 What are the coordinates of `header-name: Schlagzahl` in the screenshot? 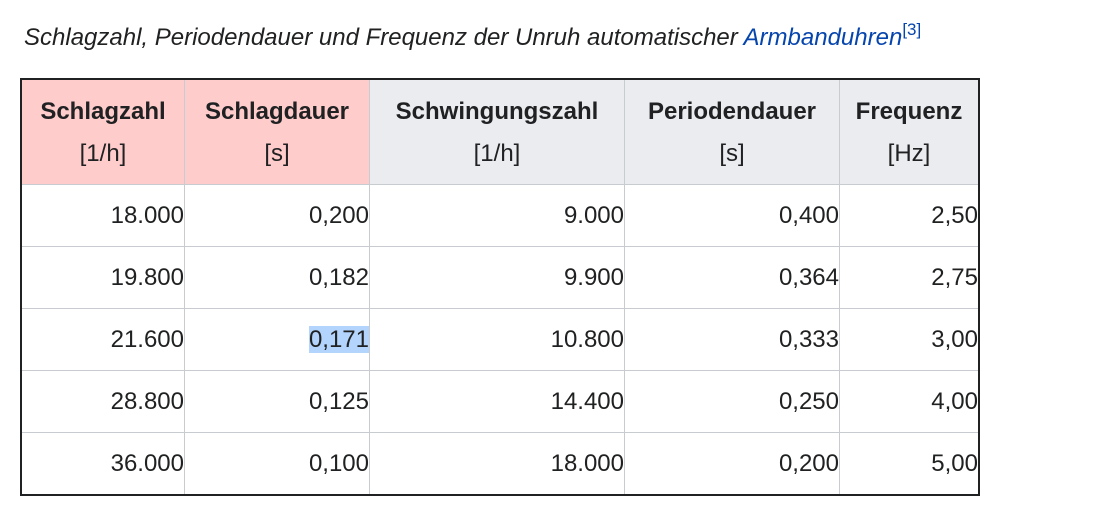 It's located at (103, 111).